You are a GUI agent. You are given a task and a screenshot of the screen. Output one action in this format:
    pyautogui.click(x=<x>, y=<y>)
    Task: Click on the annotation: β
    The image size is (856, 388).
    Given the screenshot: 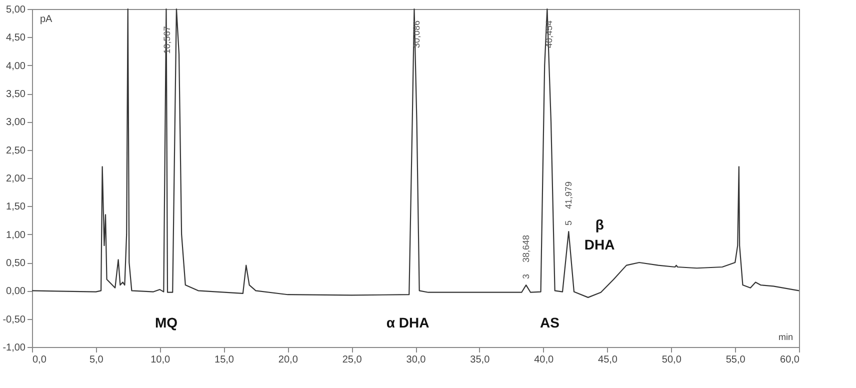 What is the action you would take?
    pyautogui.click(x=599, y=224)
    